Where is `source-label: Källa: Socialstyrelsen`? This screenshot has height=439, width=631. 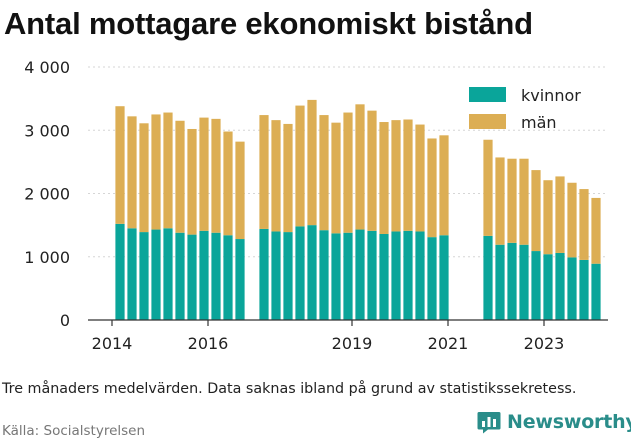 source-label: Källa: Socialstyrelsen is located at coordinates (74, 431).